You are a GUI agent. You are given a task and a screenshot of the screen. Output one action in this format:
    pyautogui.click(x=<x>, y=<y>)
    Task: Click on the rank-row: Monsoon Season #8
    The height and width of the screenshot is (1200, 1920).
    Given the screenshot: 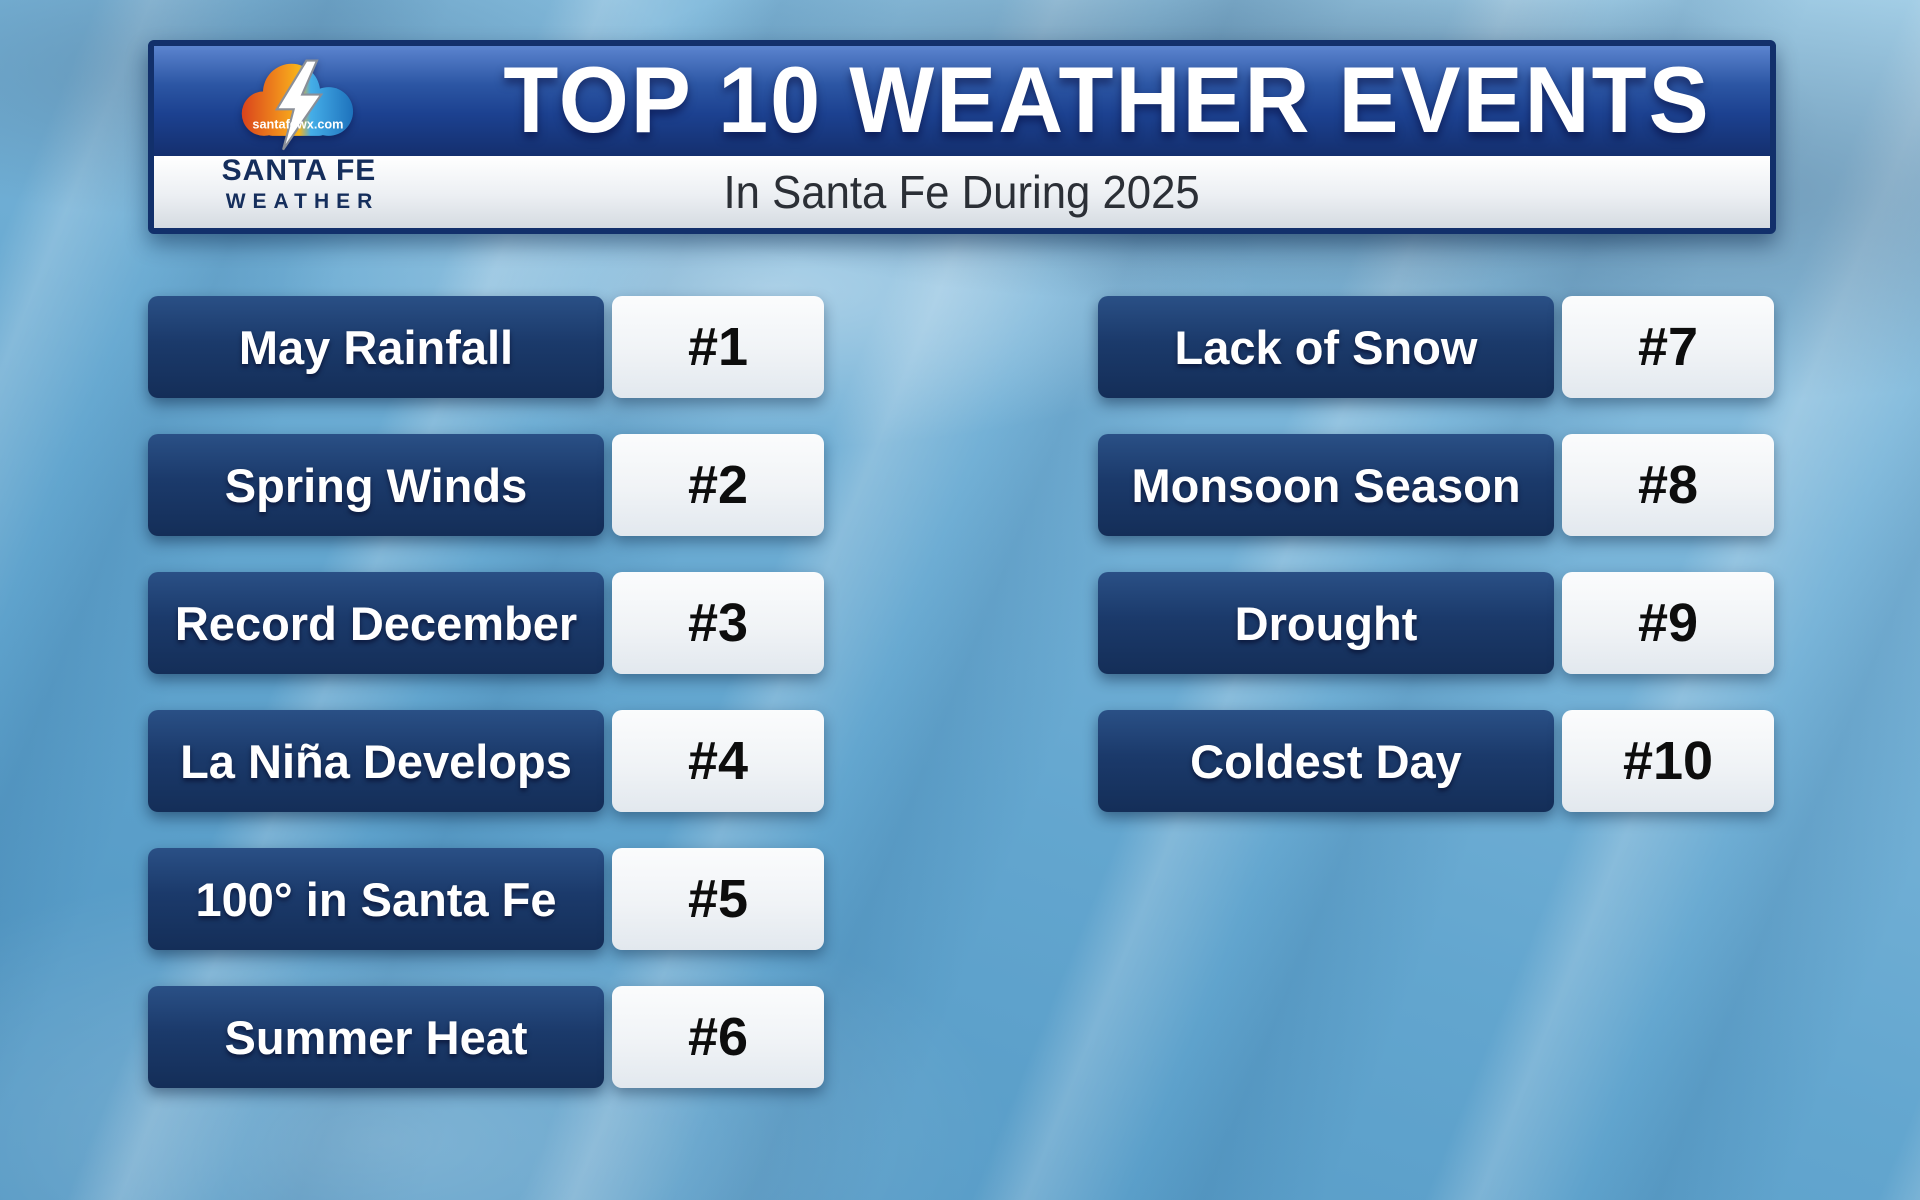 What is the action you would take?
    pyautogui.click(x=1436, y=485)
    